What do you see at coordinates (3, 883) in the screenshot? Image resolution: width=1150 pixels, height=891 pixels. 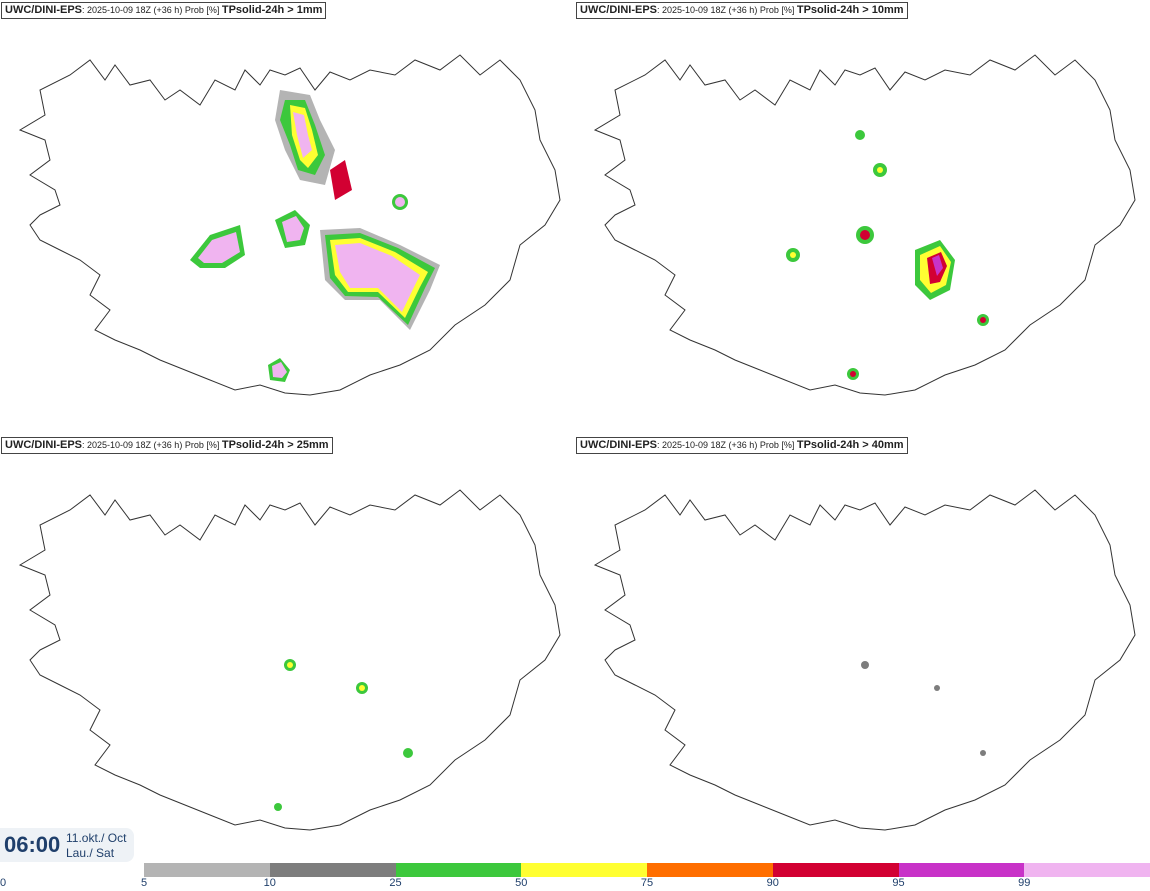 I see `colorbar-tick-label: 0` at bounding box center [3, 883].